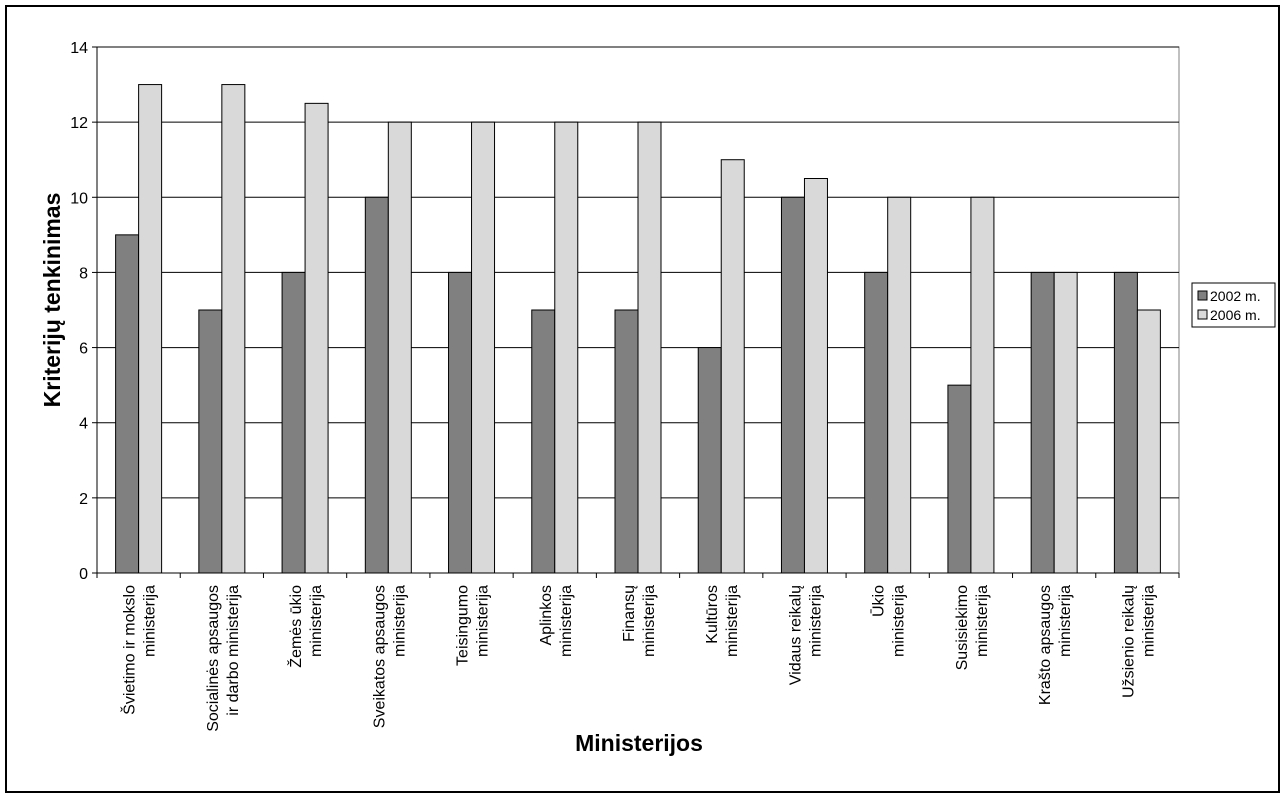 The width and height of the screenshot is (1287, 800). I want to click on x-category-label: Švietimo ir mokslo, so click(129, 650).